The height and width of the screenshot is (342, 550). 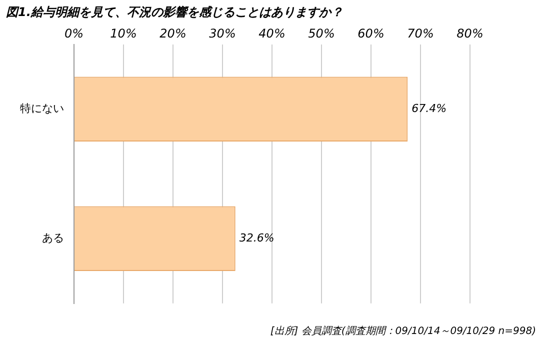 I want to click on x-tick-label: 50%, so click(x=321, y=33).